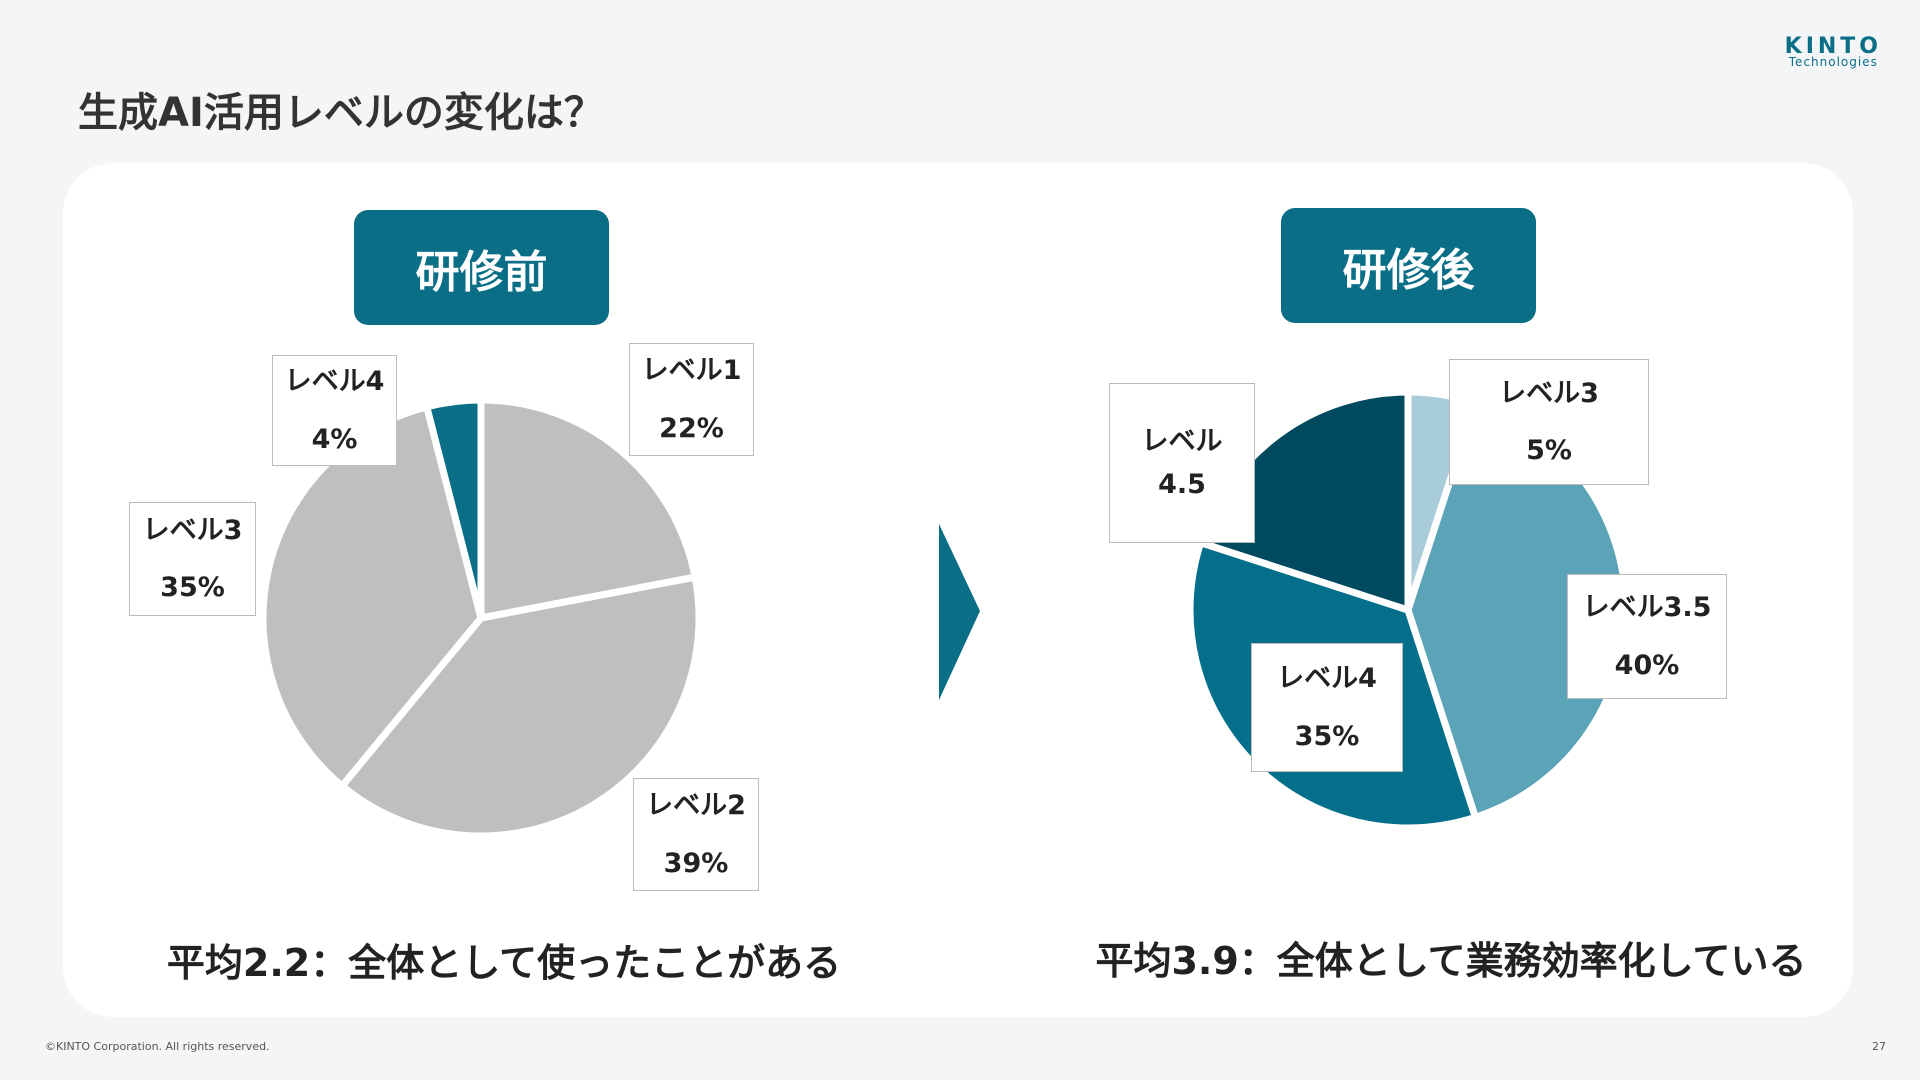 The height and width of the screenshot is (1080, 1920). Describe the element at coordinates (157, 1046) in the screenshot. I see `copyright: ©KINTO Corporation. All rights reserved.` at that location.